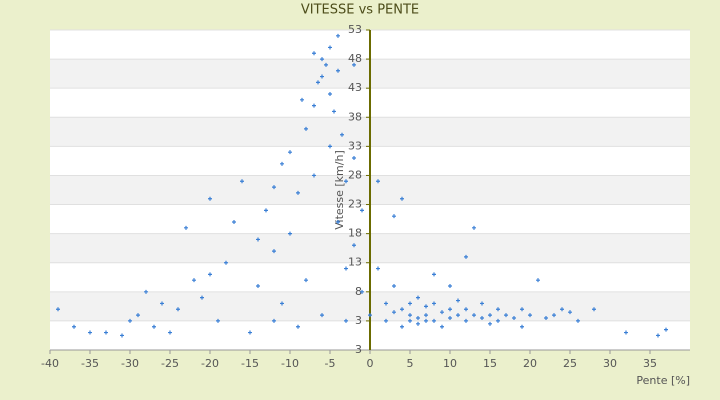 Image resolution: width=720 pixels, height=400 pixels. I want to click on x-tick-label: -5, so click(330, 363).